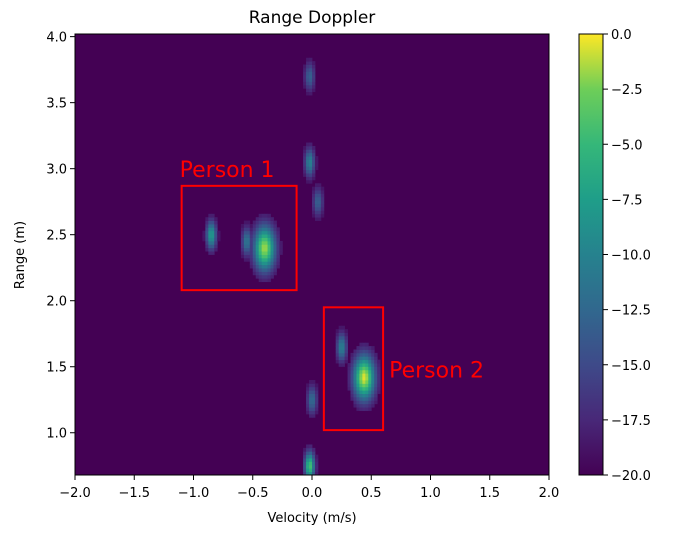 Image resolution: width=679 pixels, height=534 pixels. Describe the element at coordinates (56, 302) in the screenshot. I see `y-tick-label: 2.0` at that location.